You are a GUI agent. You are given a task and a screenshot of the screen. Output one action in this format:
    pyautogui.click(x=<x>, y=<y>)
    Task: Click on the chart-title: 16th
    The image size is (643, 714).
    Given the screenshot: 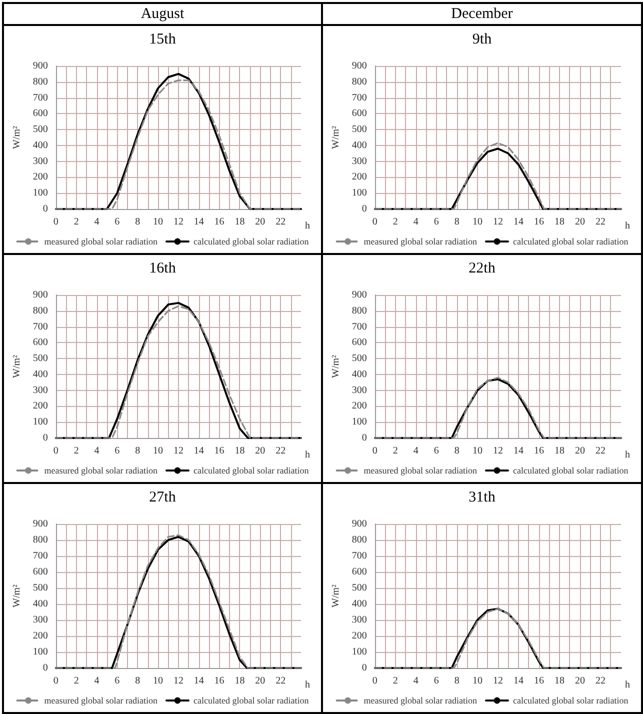 What is the action you would take?
    pyautogui.click(x=162, y=268)
    